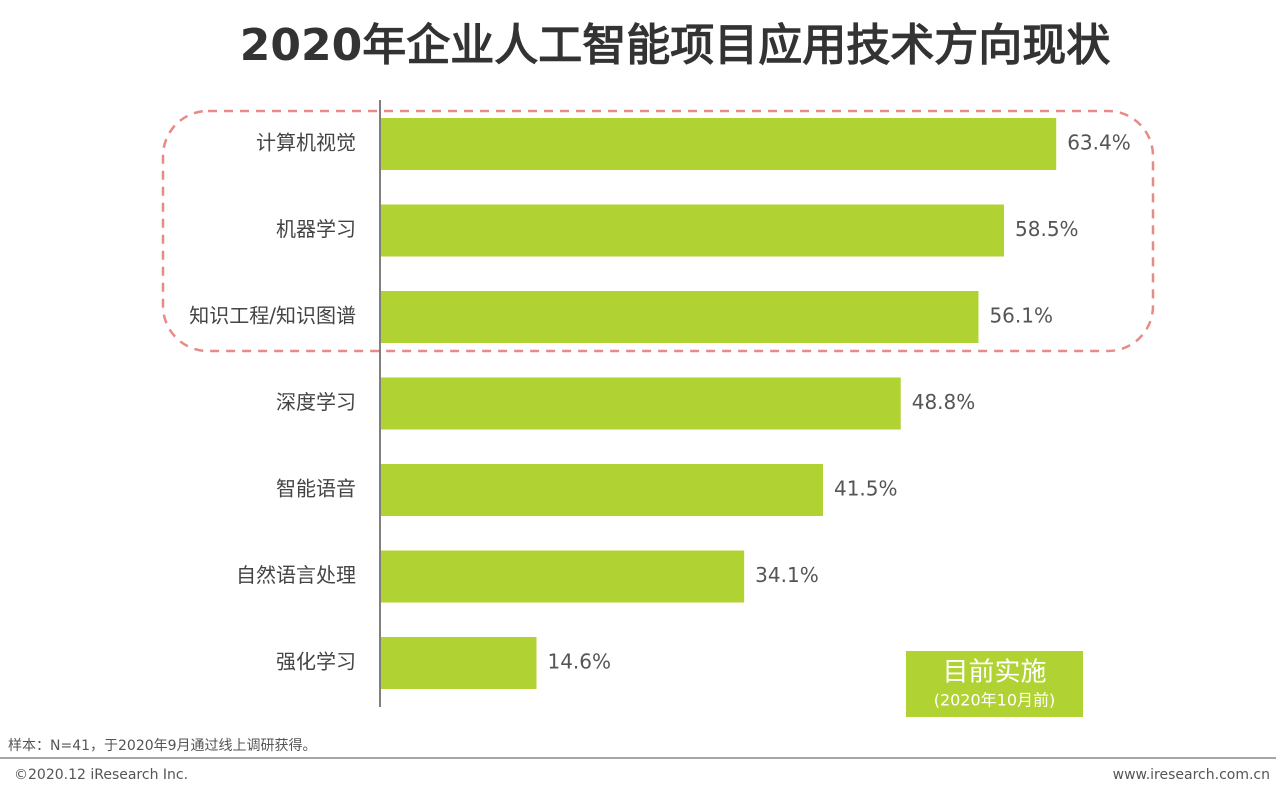 This screenshot has height=799, width=1280. I want to click on sample-note: 样本：N=41，于2020年9月通过线上调研获得。, so click(162, 745).